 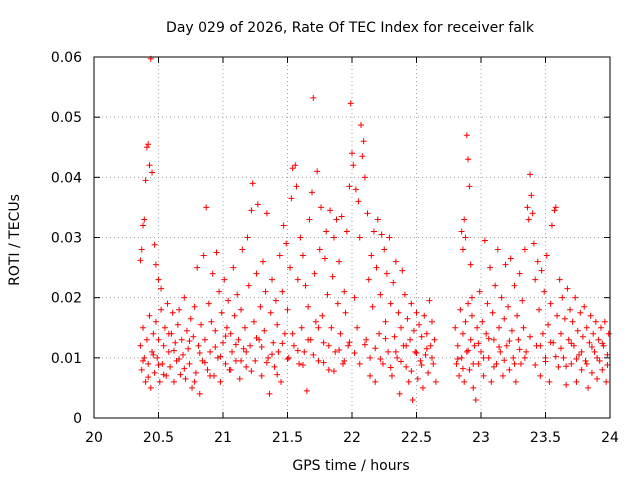 I want to click on x-tick-label: 20.5, so click(x=158, y=438).